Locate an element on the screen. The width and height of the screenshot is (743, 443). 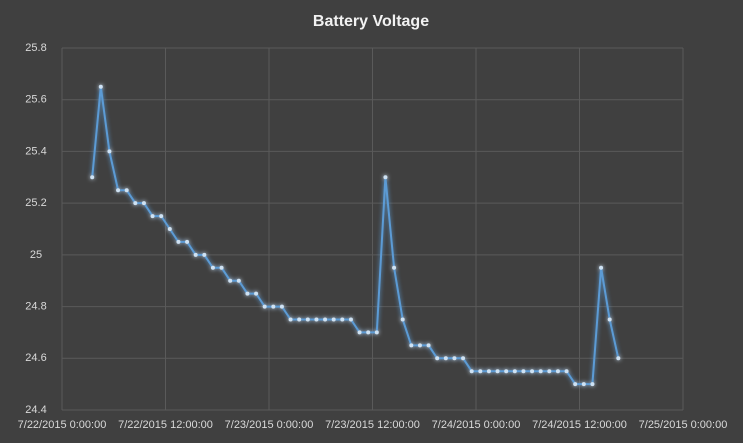
y-tick-label: 25.8 is located at coordinates (35, 48).